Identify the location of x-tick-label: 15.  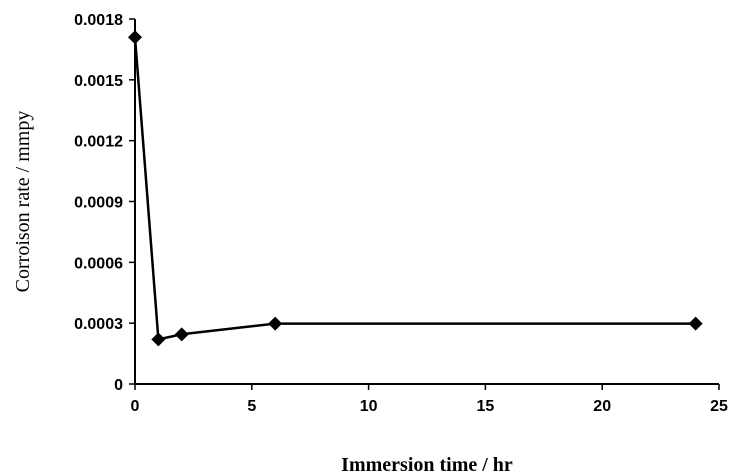
(486, 406).